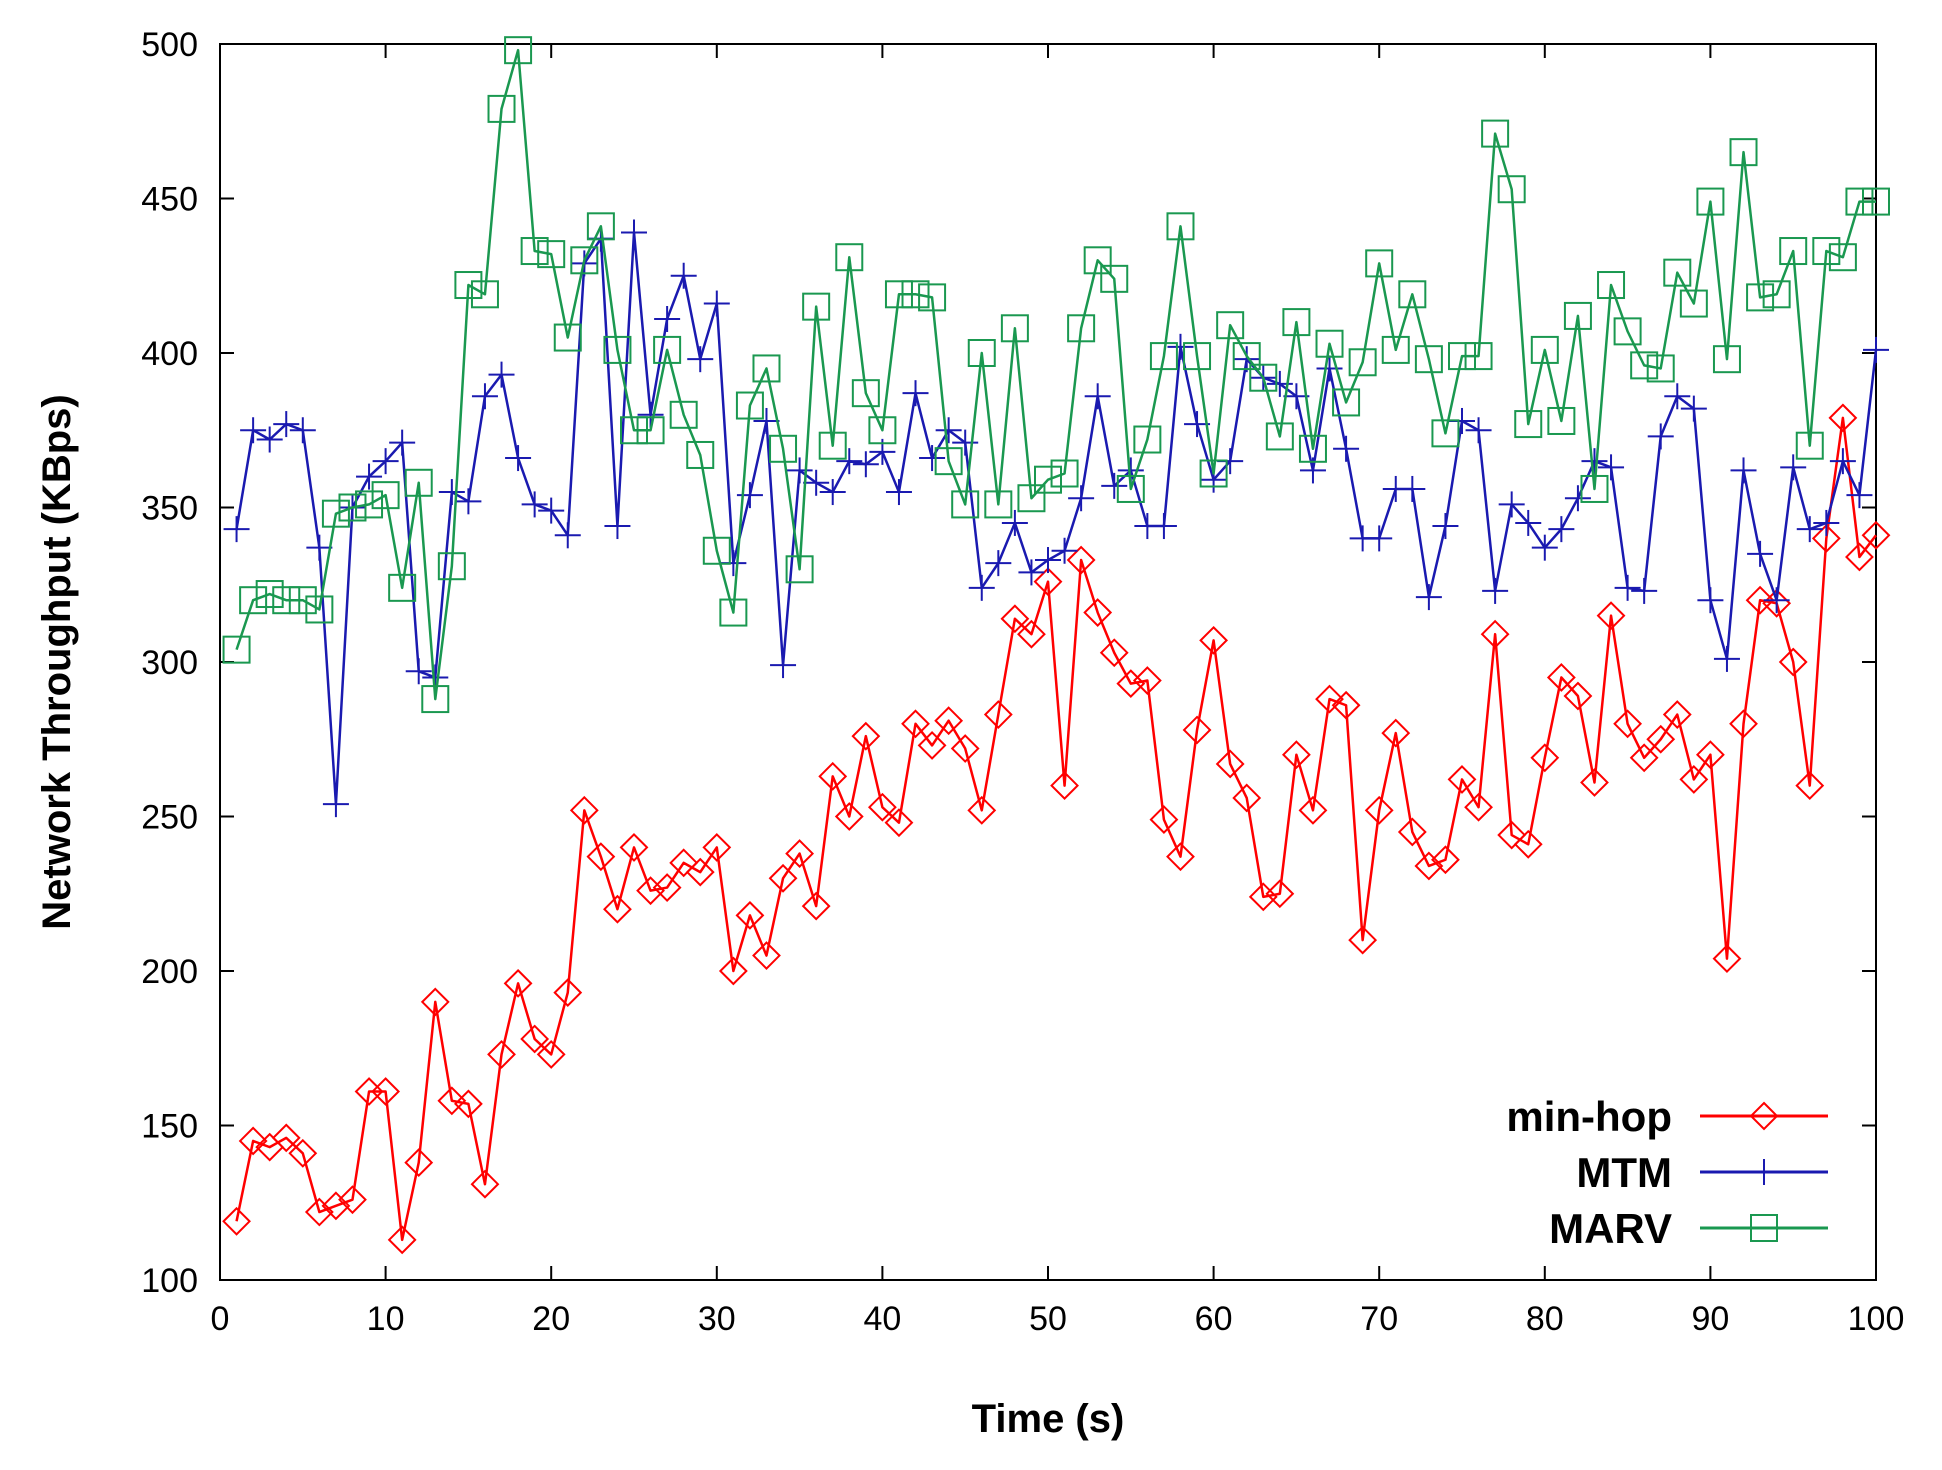  I want to click on legend-item-marv: MARV, so click(1688, 1228).